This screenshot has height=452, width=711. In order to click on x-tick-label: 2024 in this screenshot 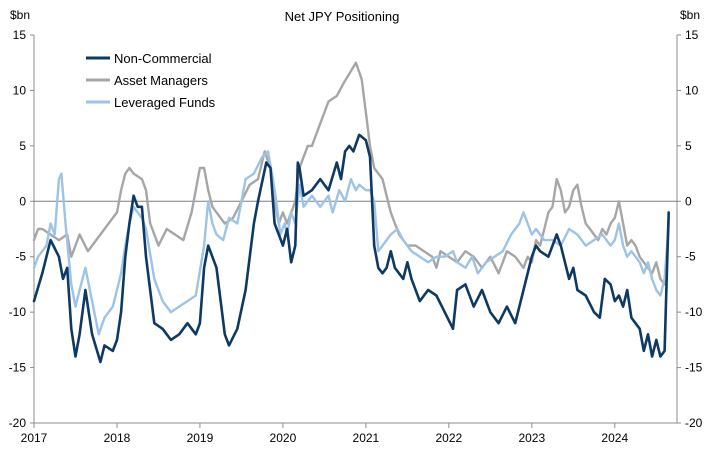, I will do `click(614, 438)`.